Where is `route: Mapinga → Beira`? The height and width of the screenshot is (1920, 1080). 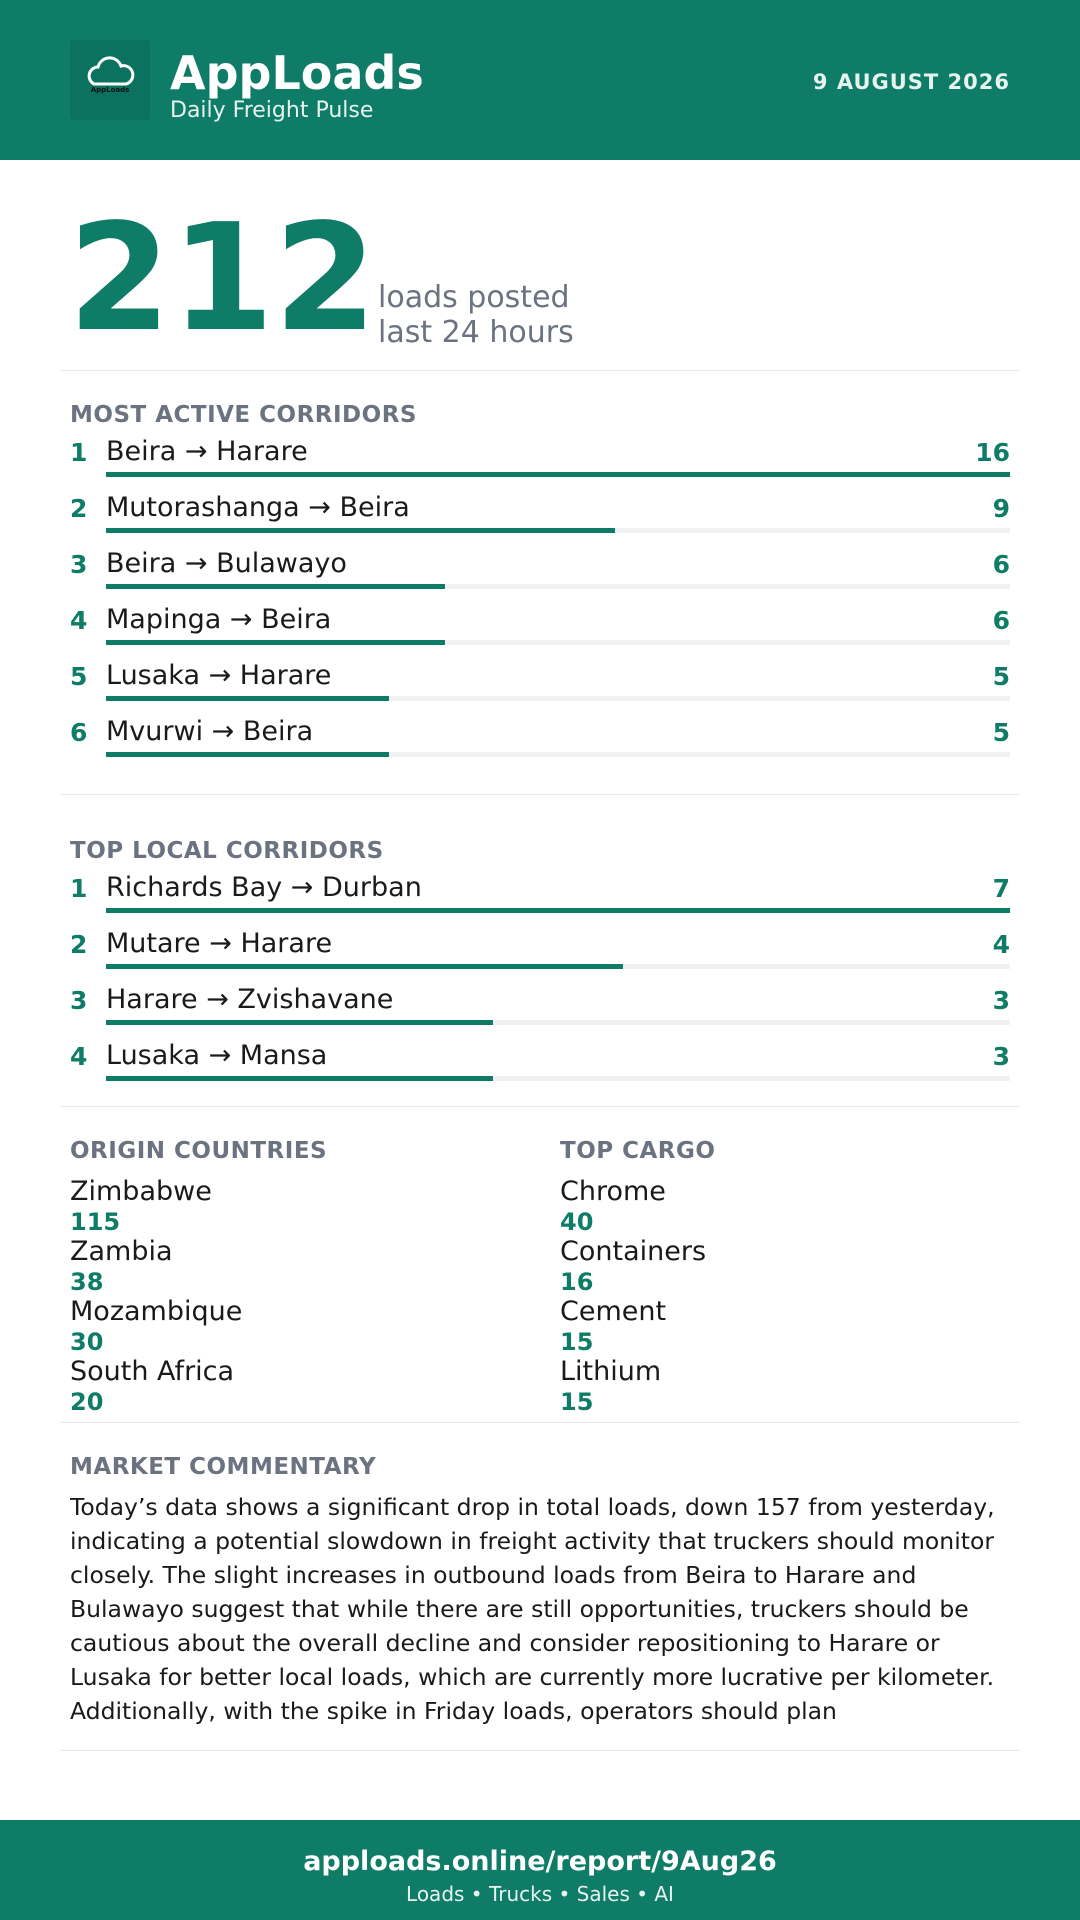 route: Mapinga → Beira is located at coordinates (219, 619).